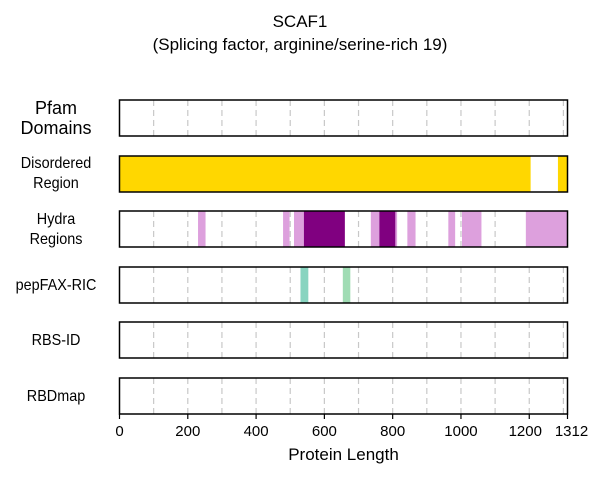 Image resolution: width=600 pixels, height=480 pixels. I want to click on track-label-pfam-line-2: Domains, so click(56, 128).